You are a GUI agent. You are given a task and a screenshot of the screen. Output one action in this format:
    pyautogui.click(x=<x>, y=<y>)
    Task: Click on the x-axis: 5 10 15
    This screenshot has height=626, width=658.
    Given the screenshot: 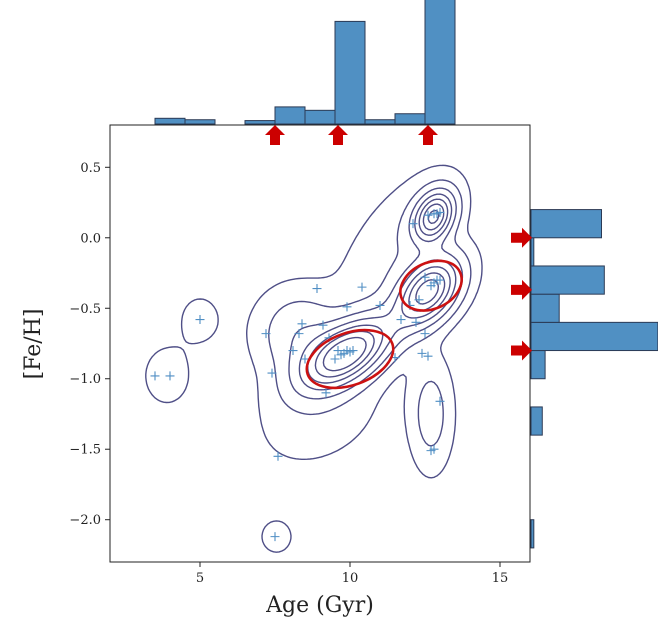 What is the action you would take?
    pyautogui.click(x=352, y=574)
    